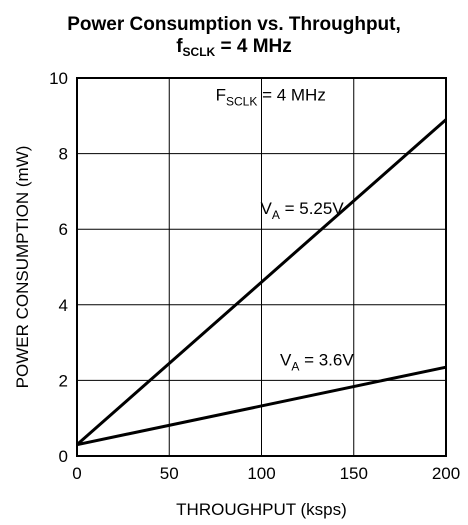  Describe the element at coordinates (76, 473) in the screenshot. I see `x-tick-label: 0` at that location.